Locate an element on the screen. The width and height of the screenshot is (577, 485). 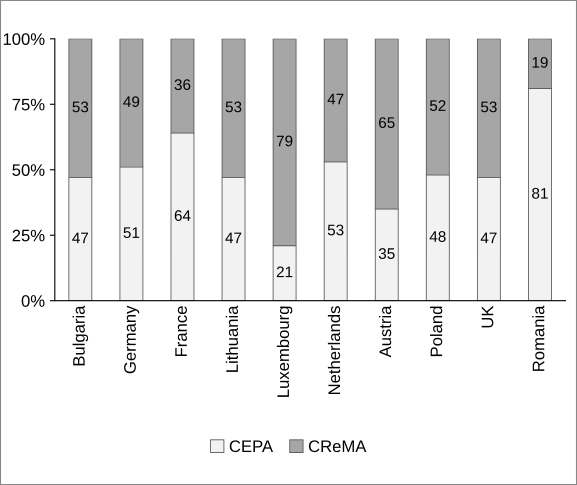
data-label: 65 is located at coordinates (387, 122).